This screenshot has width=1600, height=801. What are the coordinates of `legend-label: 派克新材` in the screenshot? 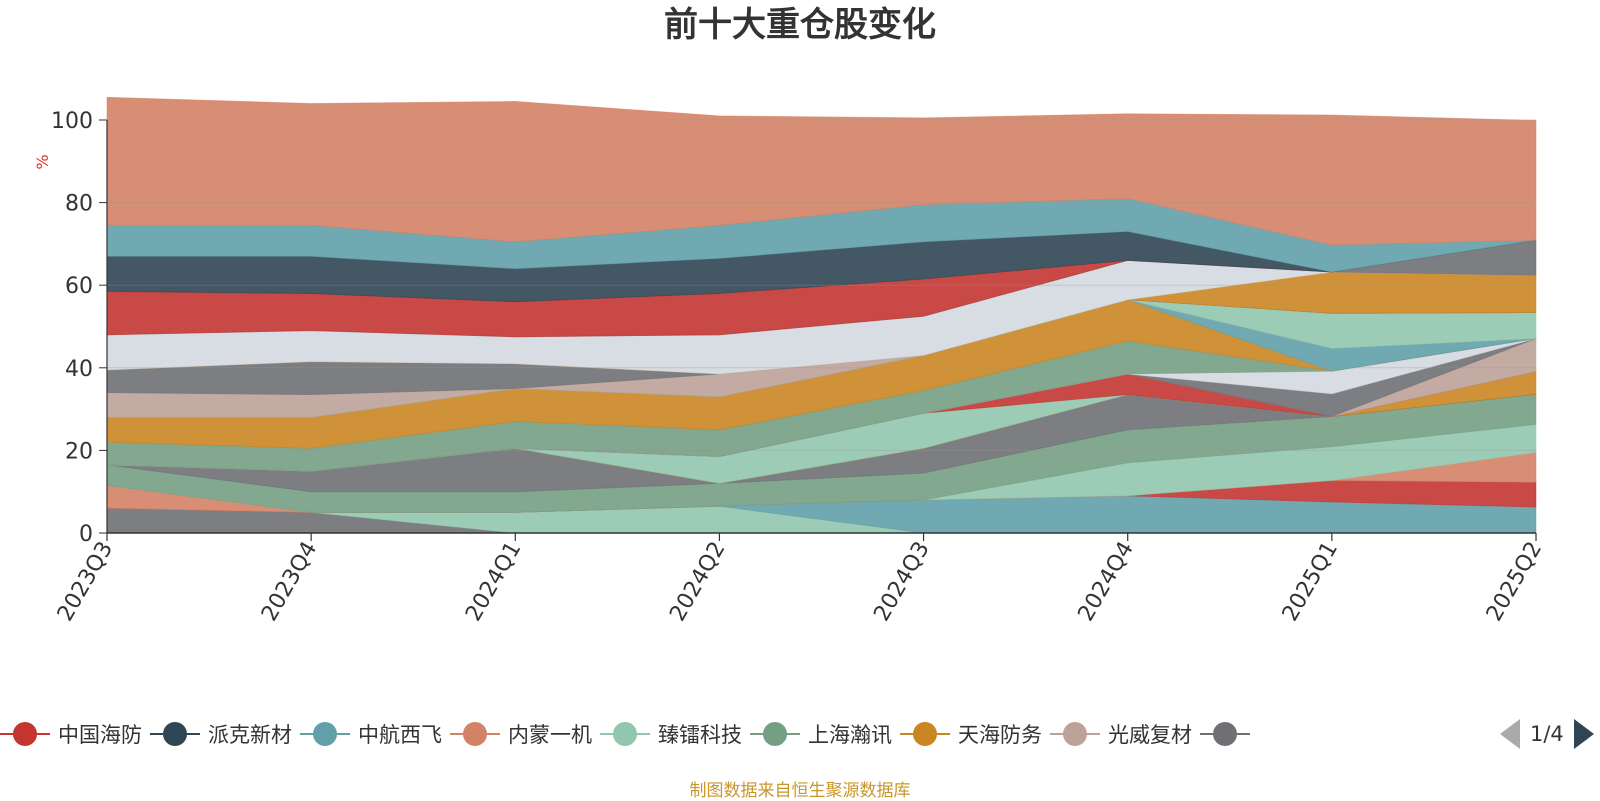 It's located at (250, 735).